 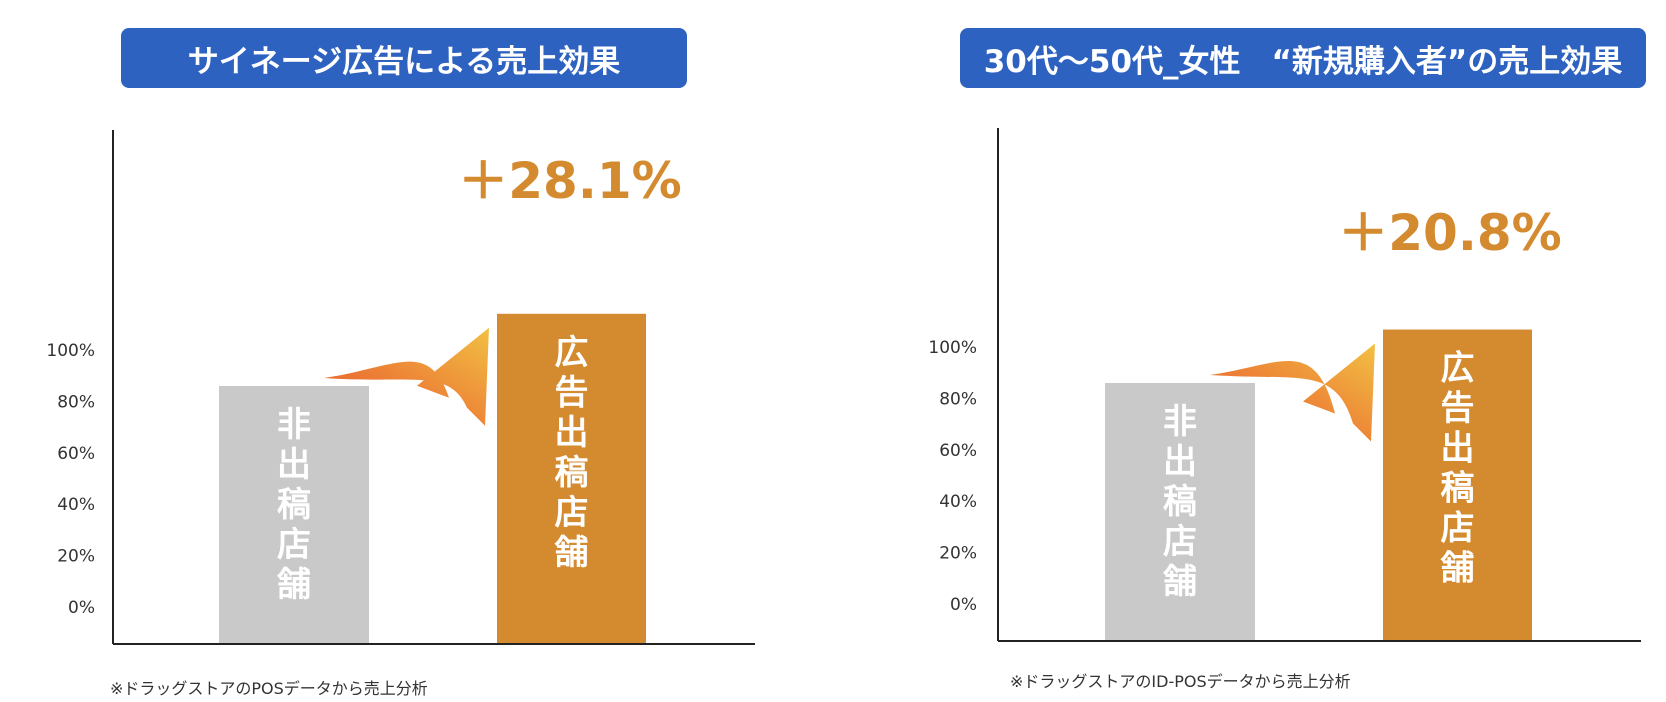 What do you see at coordinates (1303, 58) in the screenshot?
I see `chart-title: 30代〜50代_女性 “新規購入者”の売上効果` at bounding box center [1303, 58].